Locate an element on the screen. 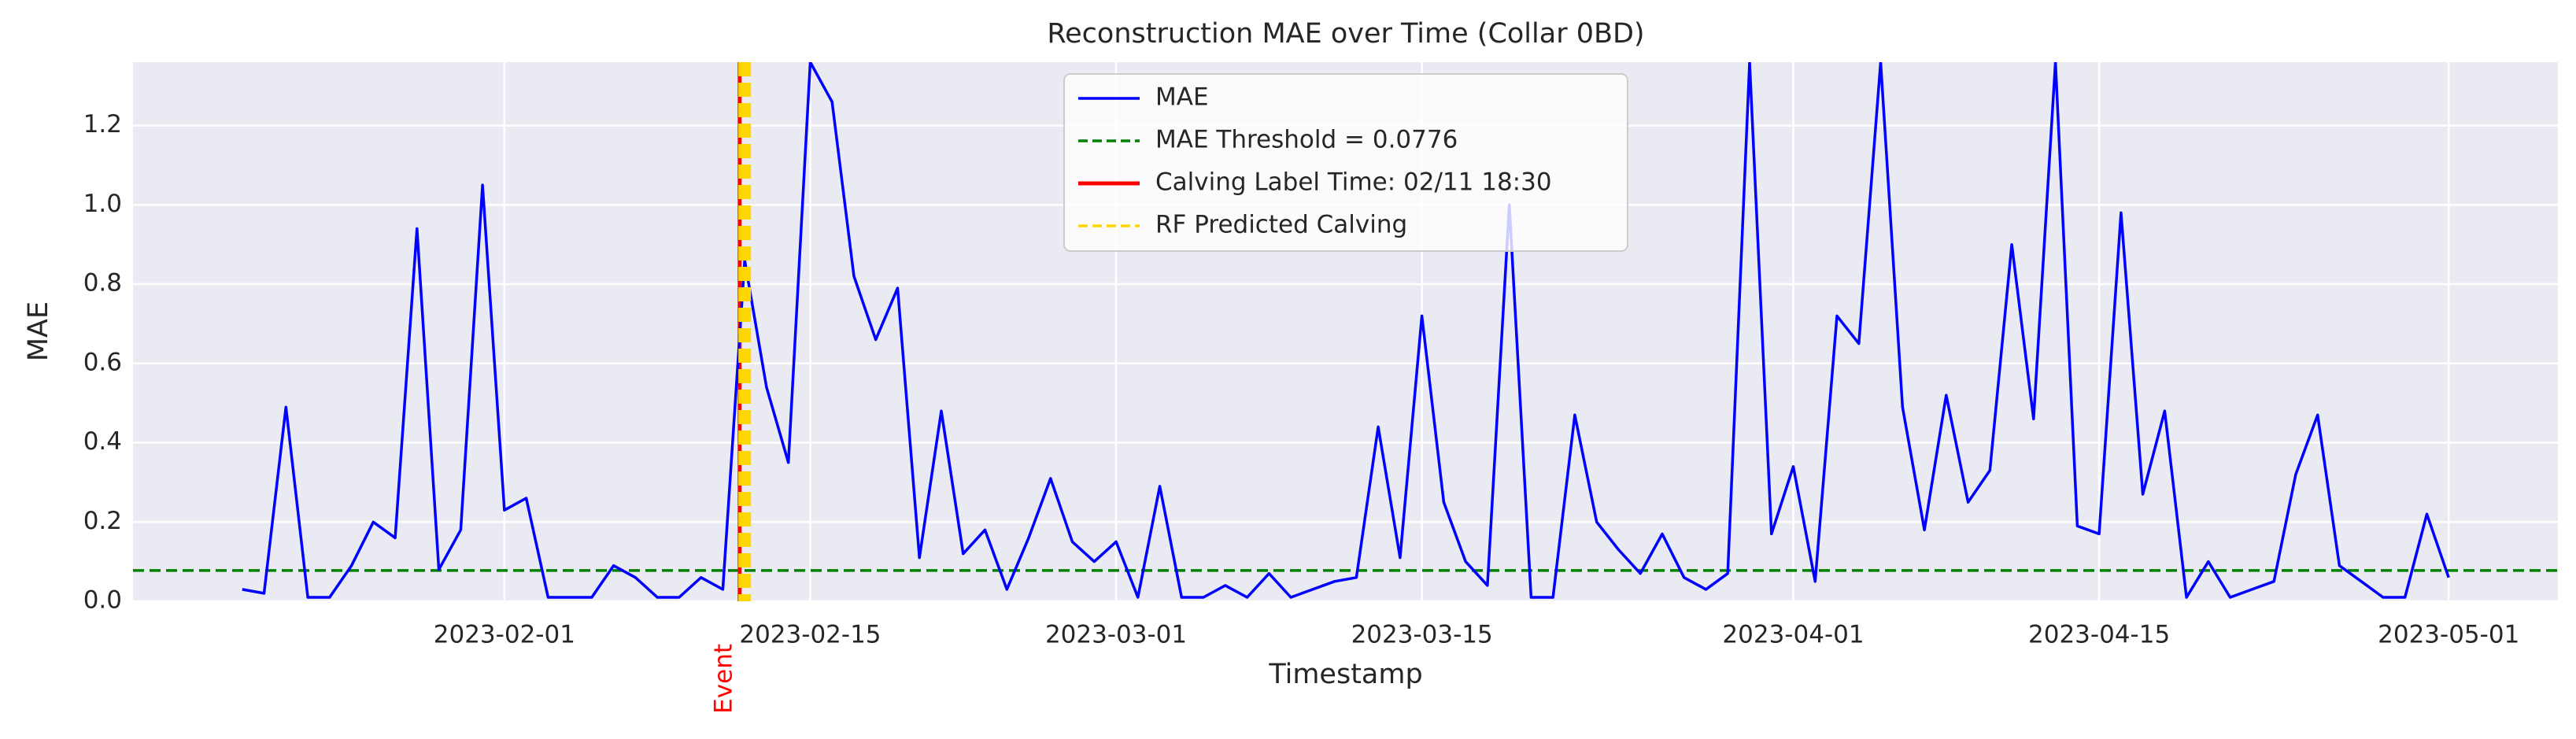  x-tick-label: 2023-03-01 is located at coordinates (1116, 635).